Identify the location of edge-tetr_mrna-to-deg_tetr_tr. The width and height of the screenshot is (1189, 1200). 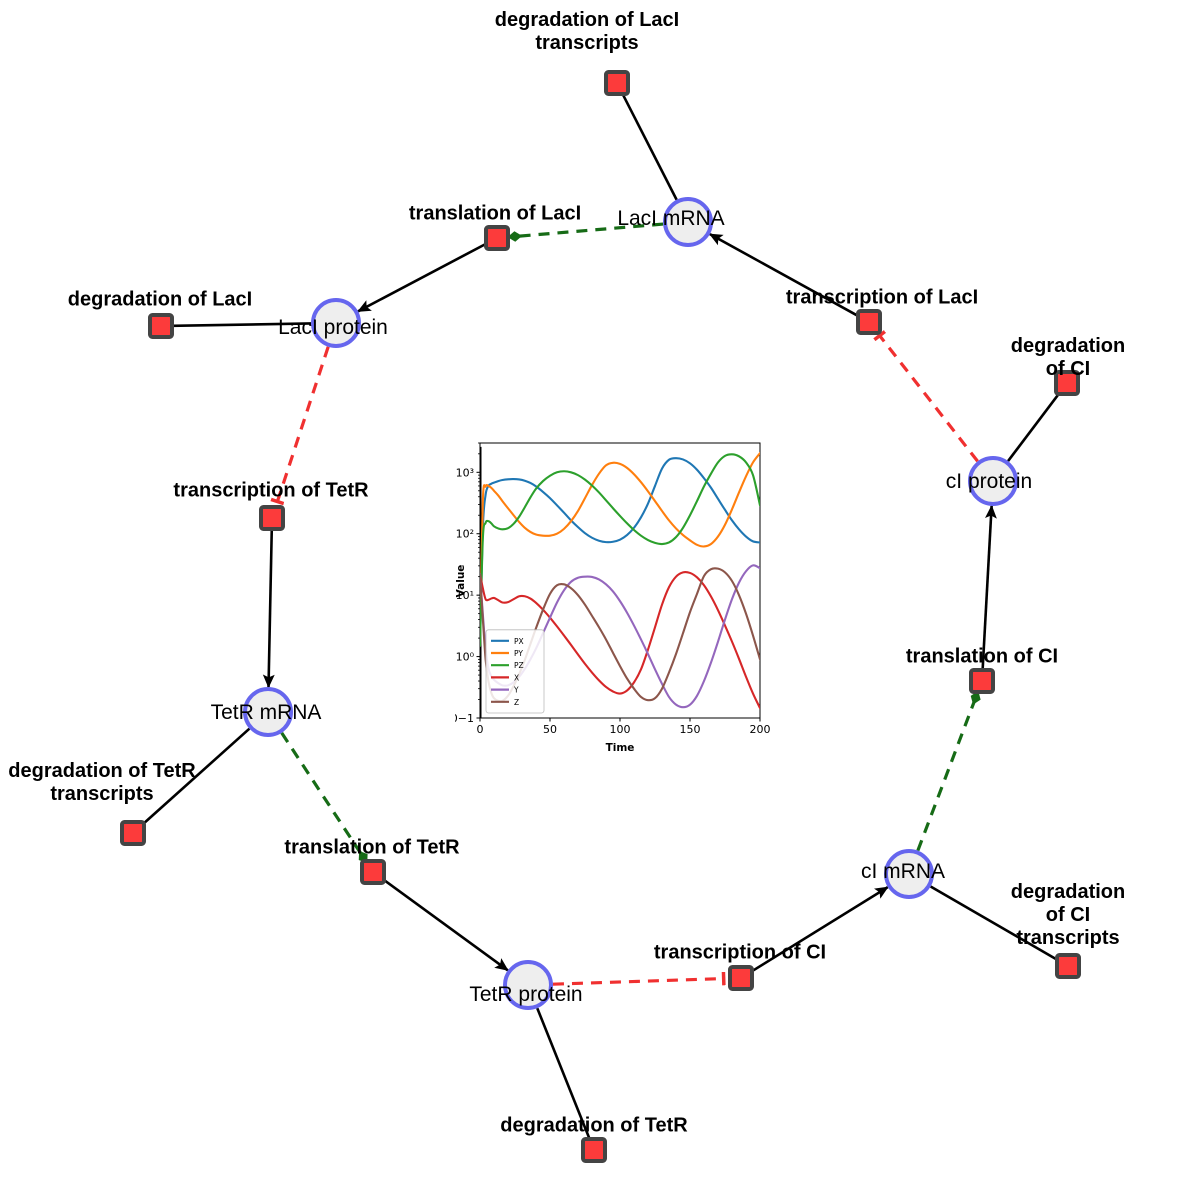
(196, 776).